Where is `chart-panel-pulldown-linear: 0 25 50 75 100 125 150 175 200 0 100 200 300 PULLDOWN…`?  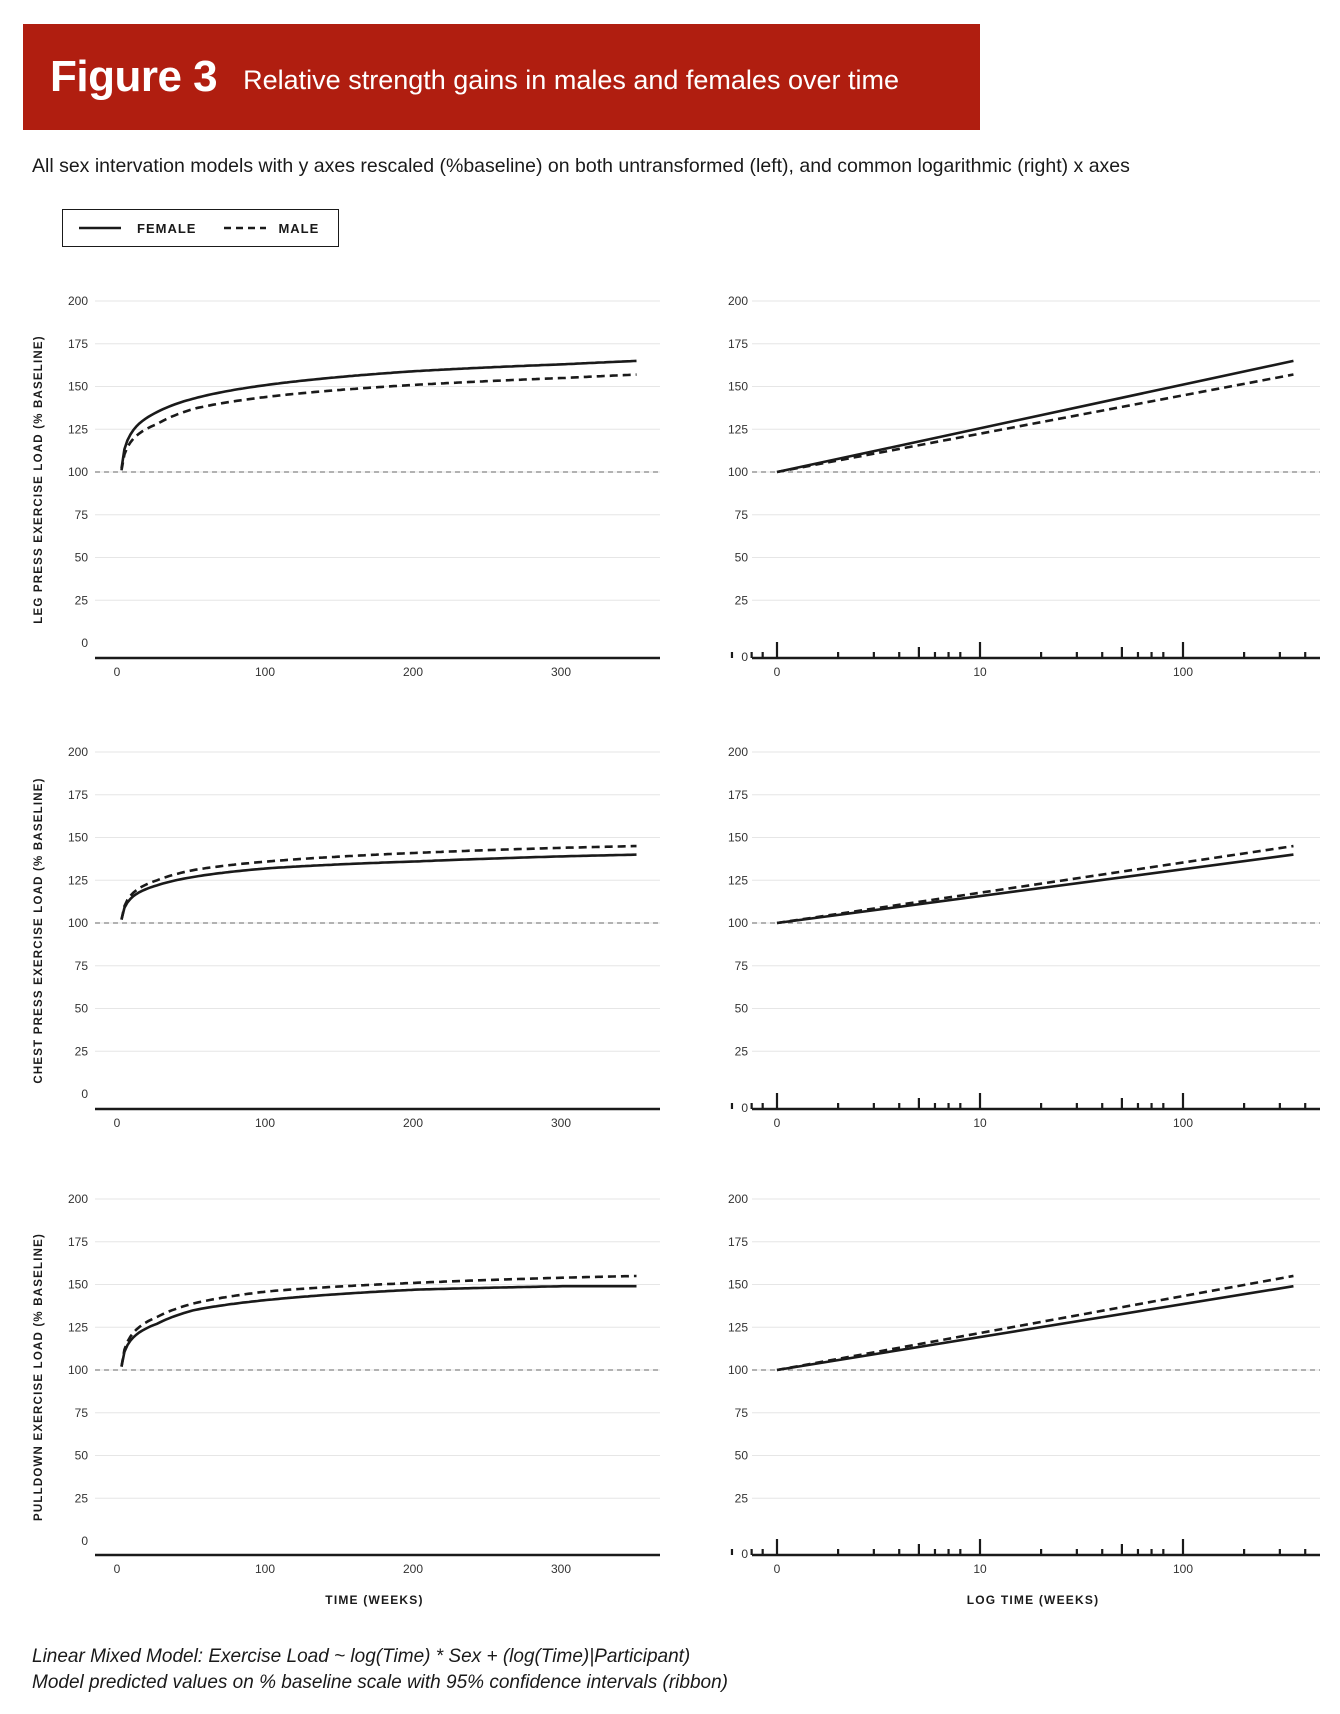 chart-panel-pulldown-linear: 0 25 50 75 100 125 150 175 200 0 100 200 300 PULLDOWN… is located at coordinates (346, 1399).